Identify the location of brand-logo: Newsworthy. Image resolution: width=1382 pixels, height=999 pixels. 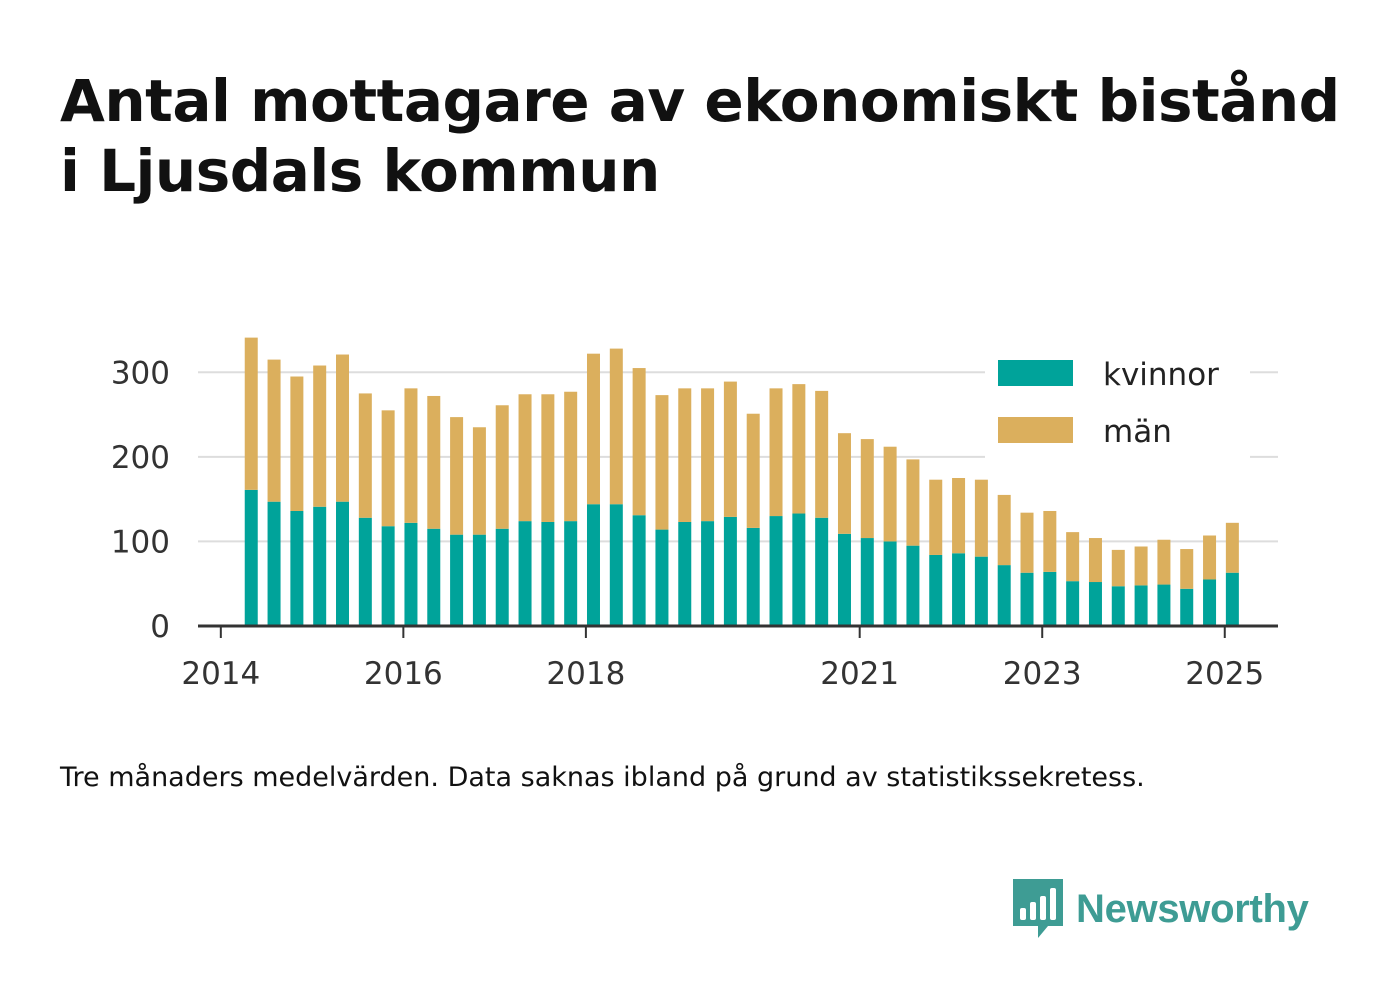
(1159, 909).